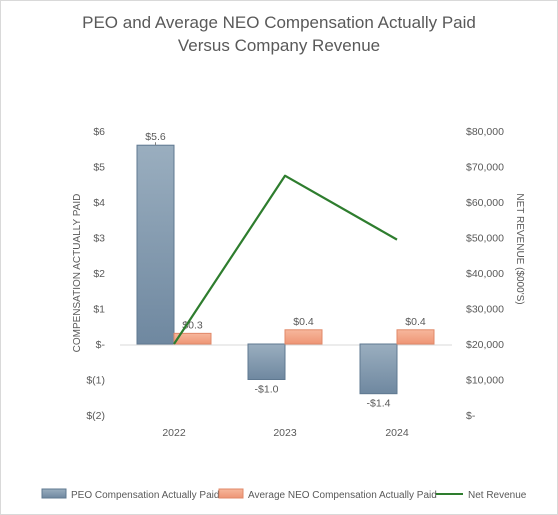 The height and width of the screenshot is (515, 558). Describe the element at coordinates (267, 390) in the screenshot. I see `data-label: -$1.0` at that location.